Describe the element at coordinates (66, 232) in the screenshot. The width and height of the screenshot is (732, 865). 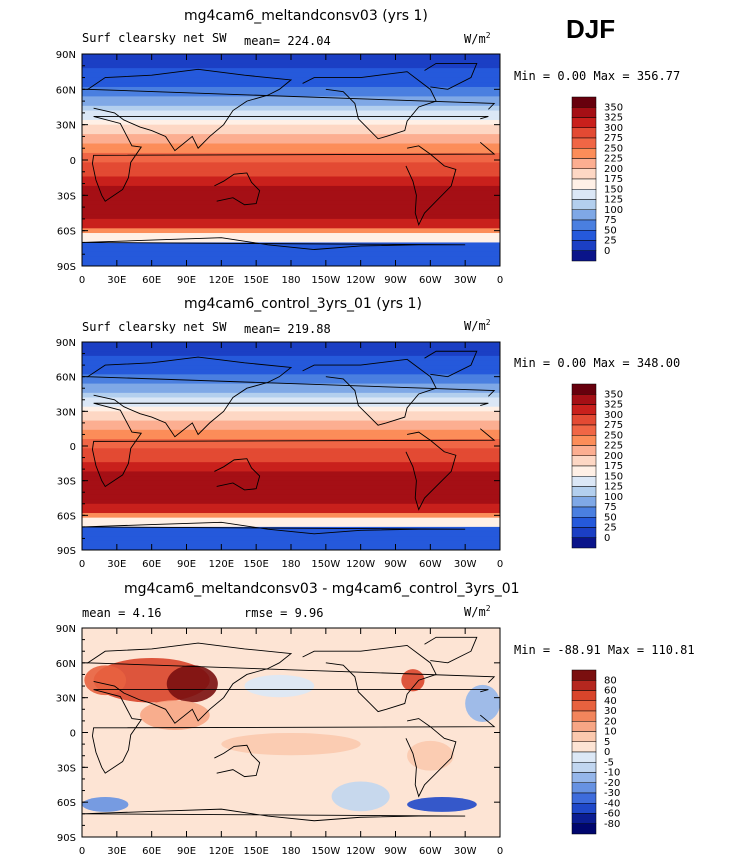
I see `lat-tick-label: 60S` at that location.